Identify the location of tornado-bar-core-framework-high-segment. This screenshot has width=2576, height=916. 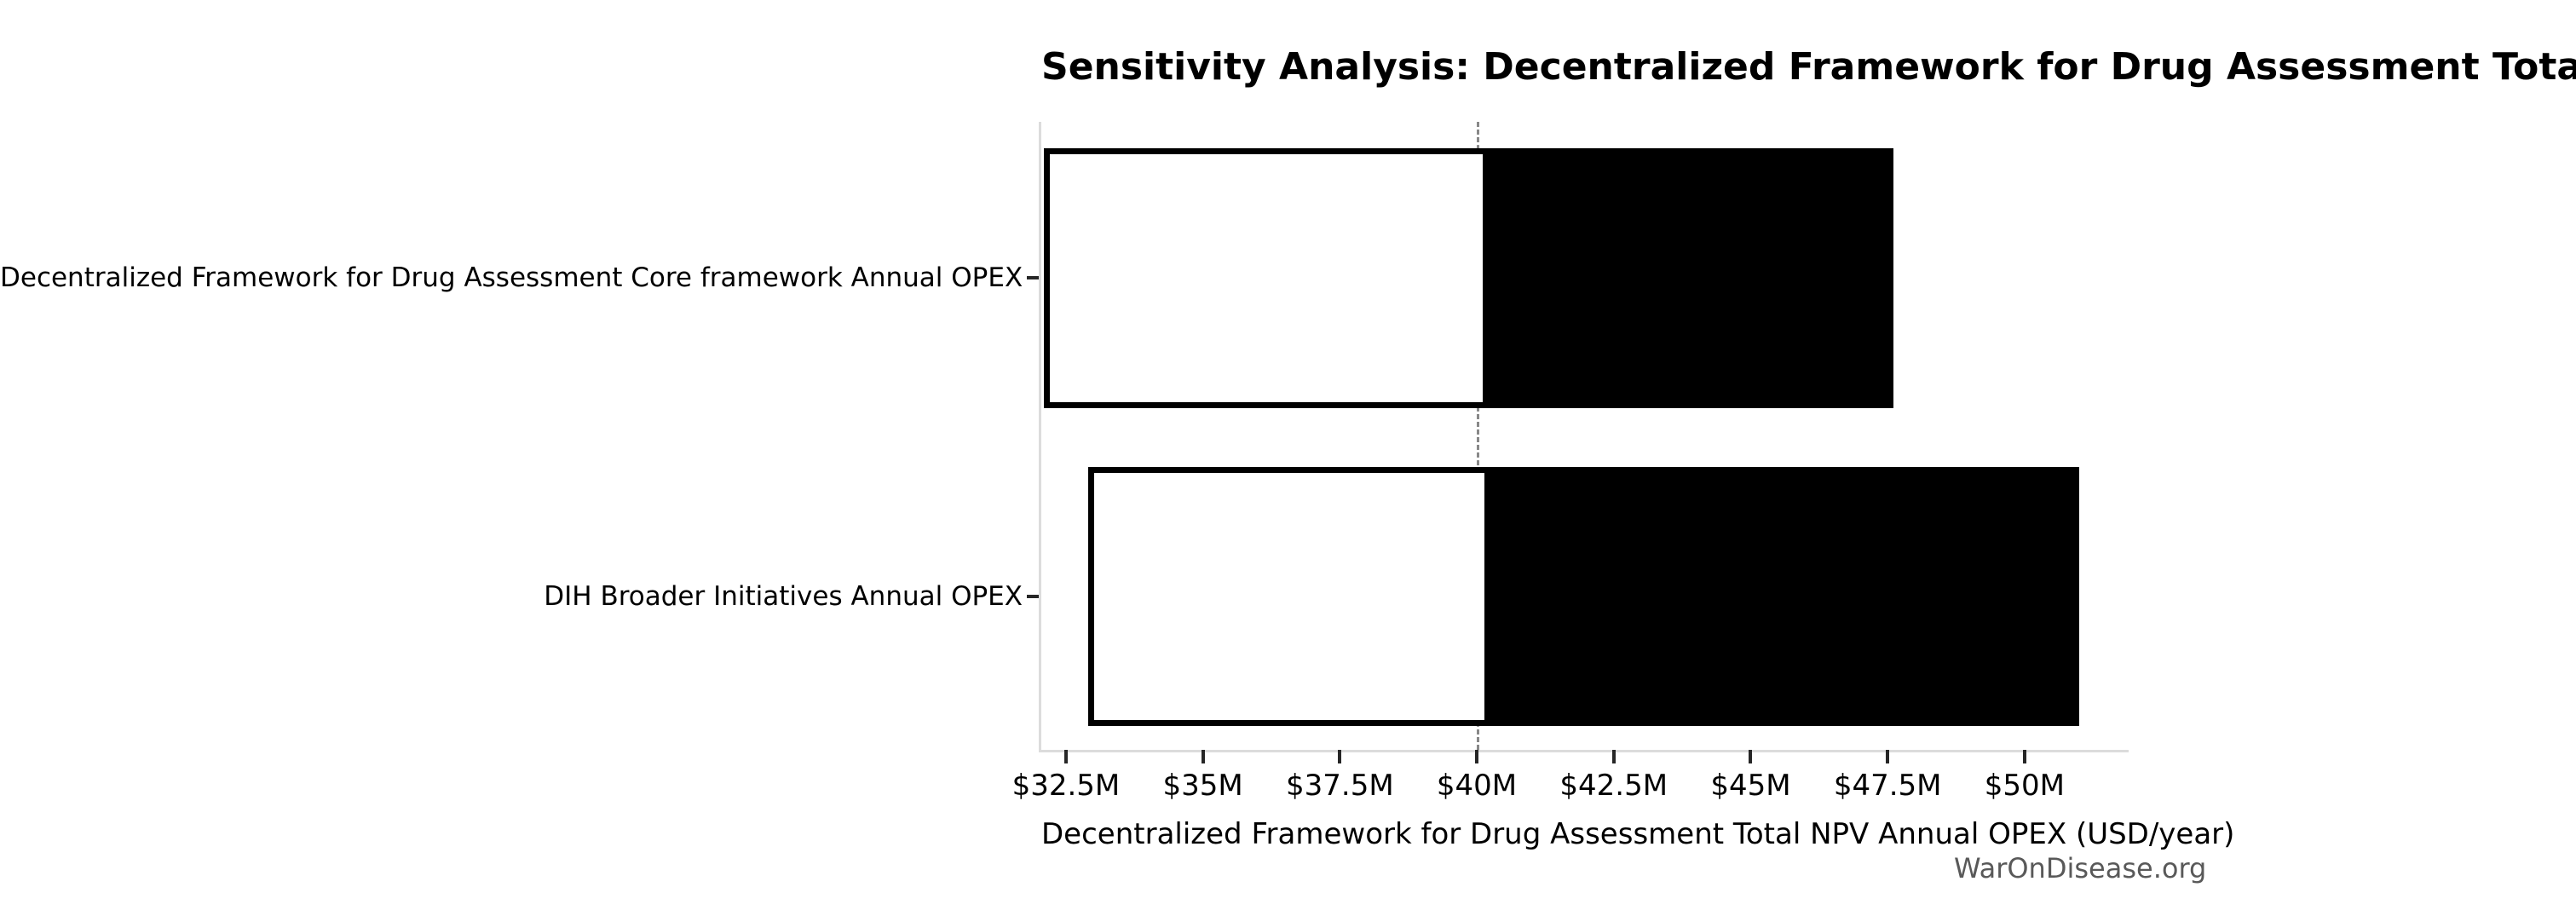
(1687, 278).